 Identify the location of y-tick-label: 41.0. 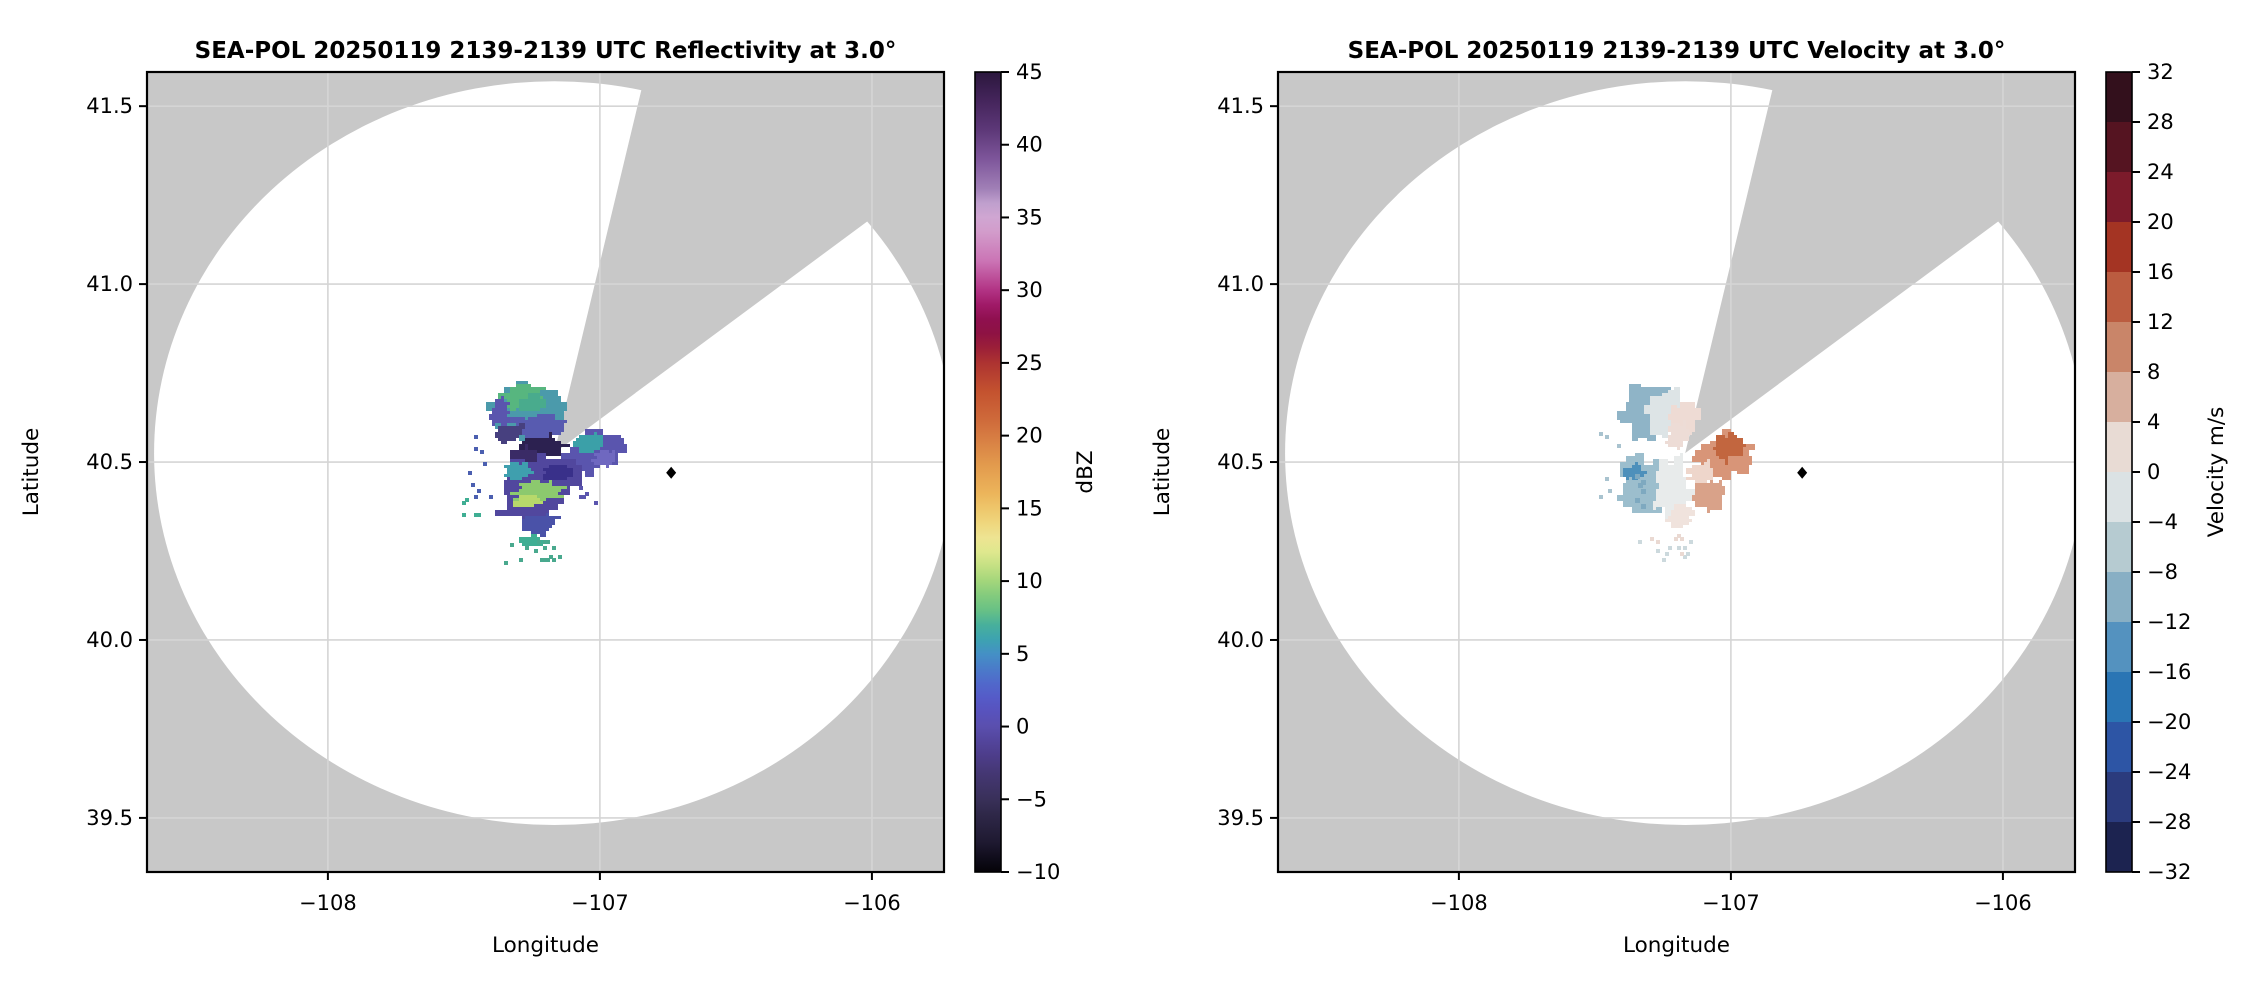
(109, 284).